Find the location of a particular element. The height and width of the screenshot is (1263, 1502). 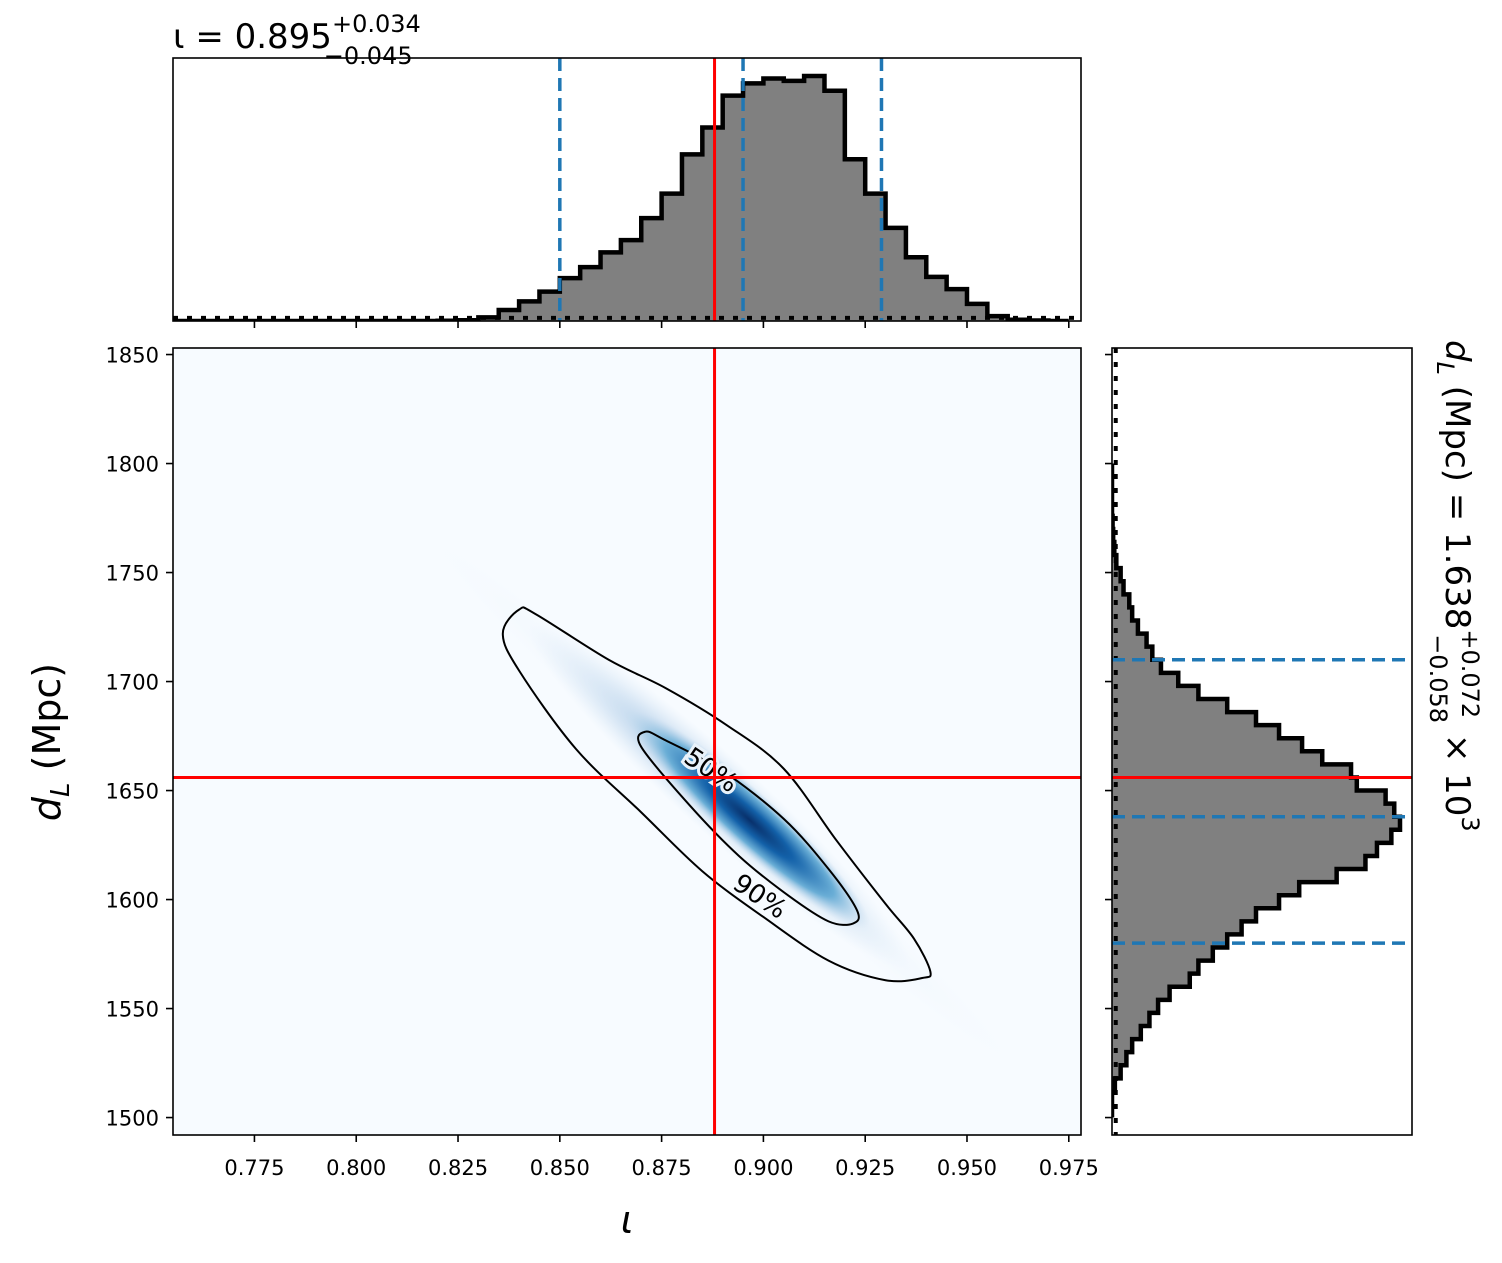

right-histogram-title: dL (Mpc) = 1.638+0.072−0.058 × 103 is located at coordinates (1454, 586).